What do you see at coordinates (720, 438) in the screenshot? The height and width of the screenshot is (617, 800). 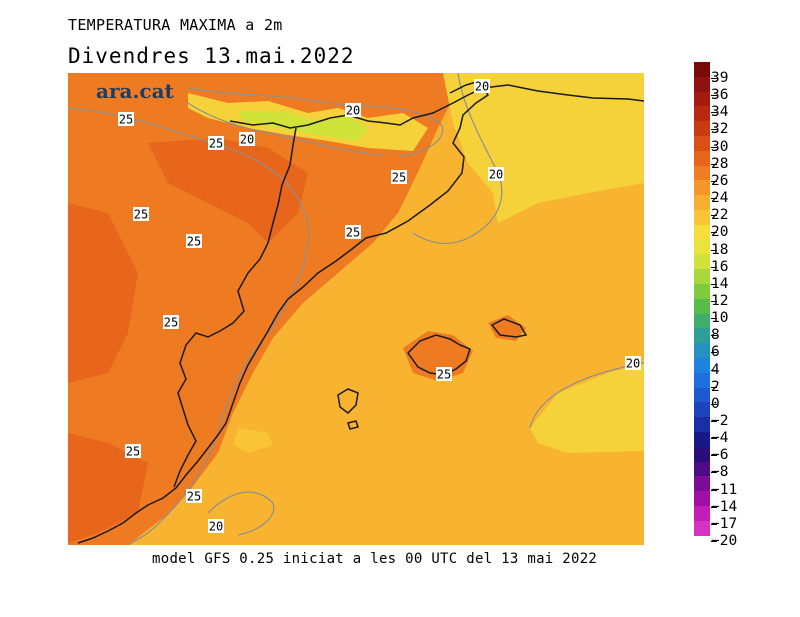 I see `colorbar-label: −4` at bounding box center [720, 438].